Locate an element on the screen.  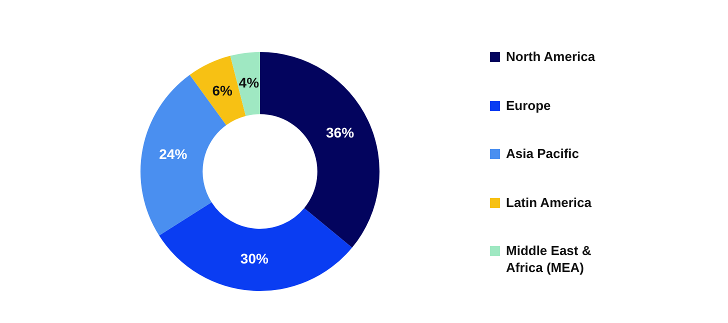
data-label: 30% is located at coordinates (255, 258).